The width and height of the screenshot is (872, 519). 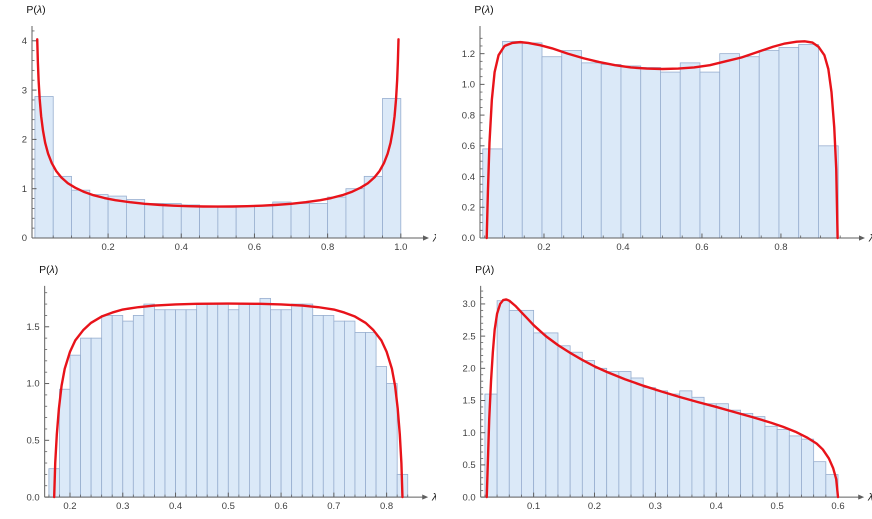 What do you see at coordinates (468, 177) in the screenshot?
I see `y-tick-label: 0.4` at bounding box center [468, 177].